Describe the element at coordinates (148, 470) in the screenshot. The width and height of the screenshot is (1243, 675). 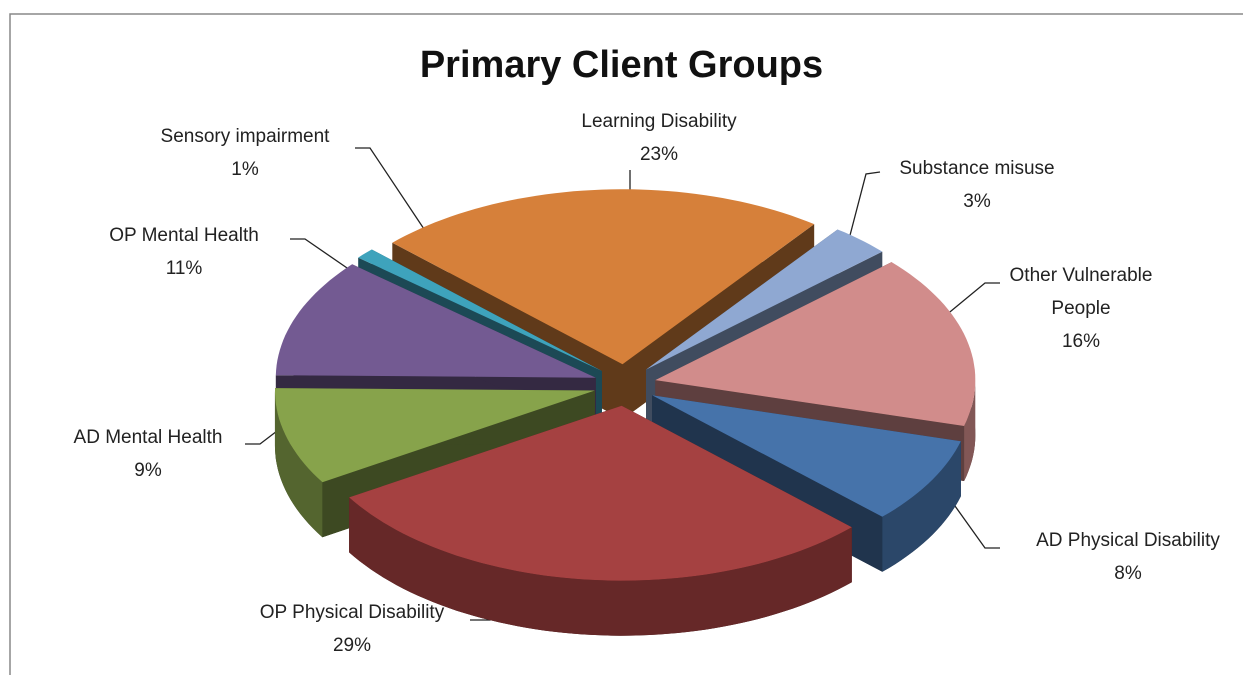
I see `label-value: 9%` at that location.